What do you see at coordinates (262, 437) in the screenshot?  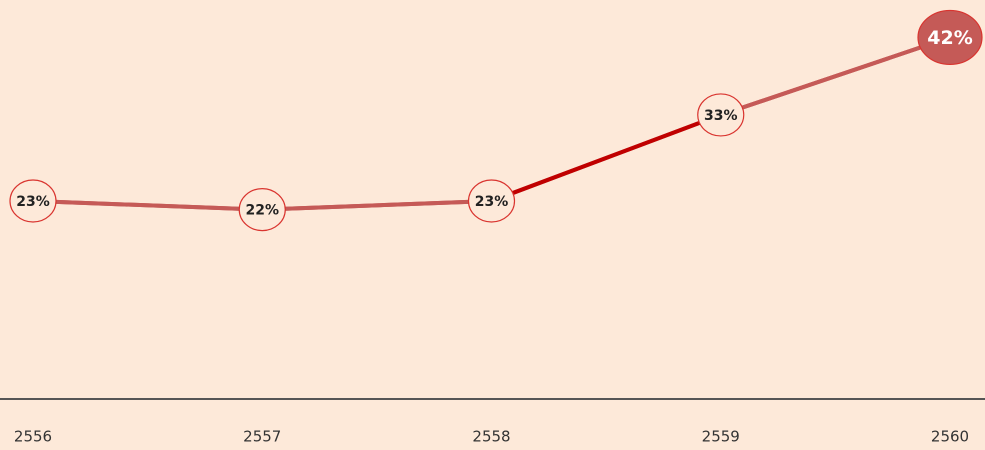 I see `x-tick-label: 2557` at bounding box center [262, 437].